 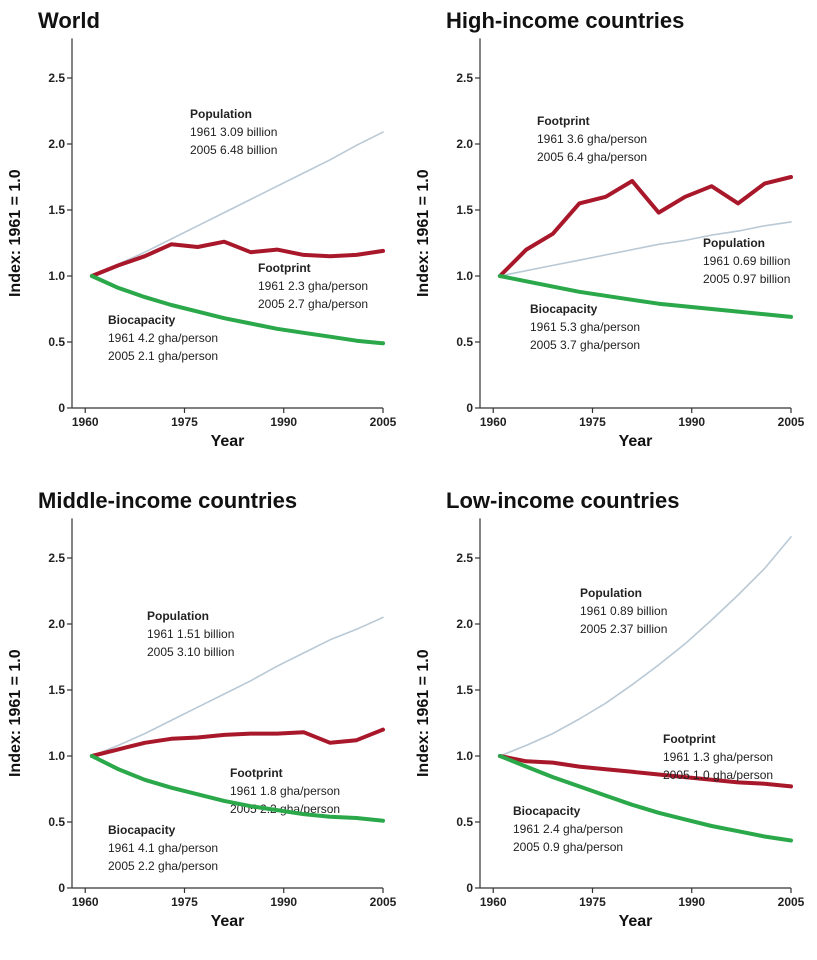 I want to click on series-note: 1961 4.2 gha/person, so click(x=163, y=338).